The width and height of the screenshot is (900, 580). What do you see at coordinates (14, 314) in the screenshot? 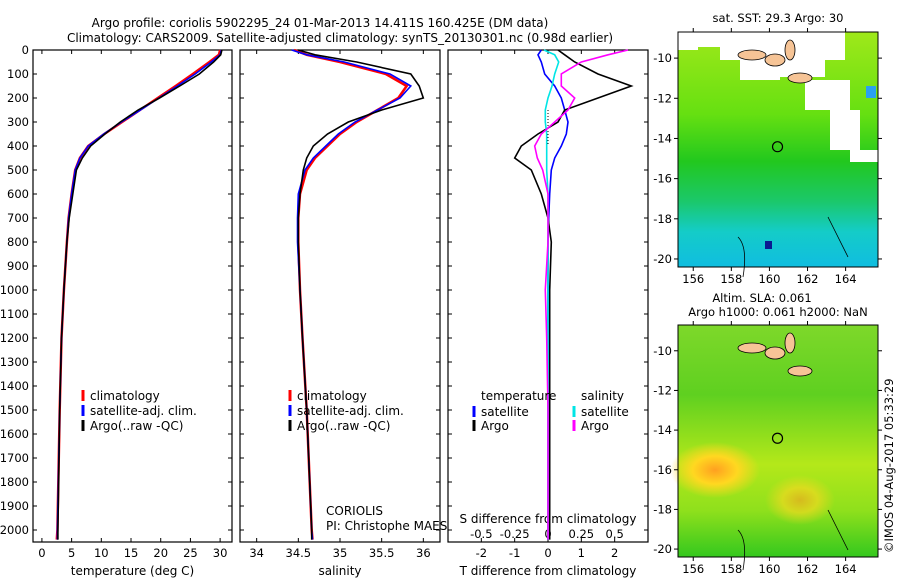
I see `y-tick-label: 1100` at bounding box center [14, 314].